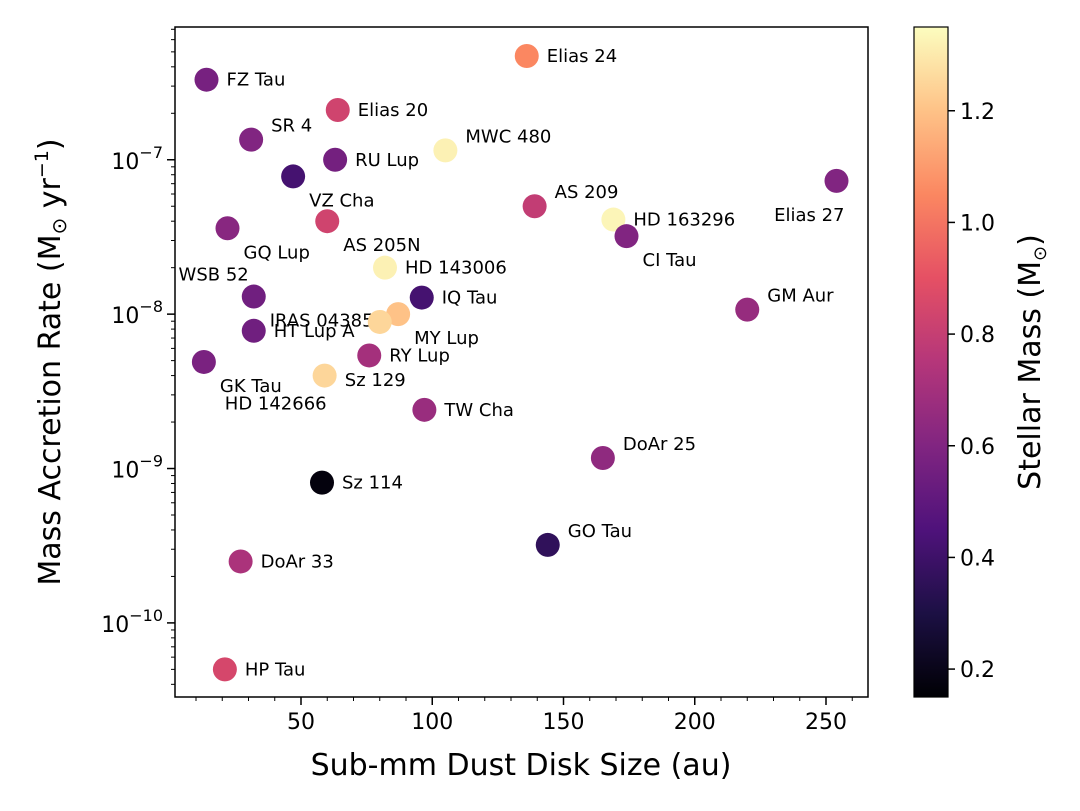 The width and height of the screenshot is (1080, 811). I want to click on point-label: VZ Cha, so click(341, 200).